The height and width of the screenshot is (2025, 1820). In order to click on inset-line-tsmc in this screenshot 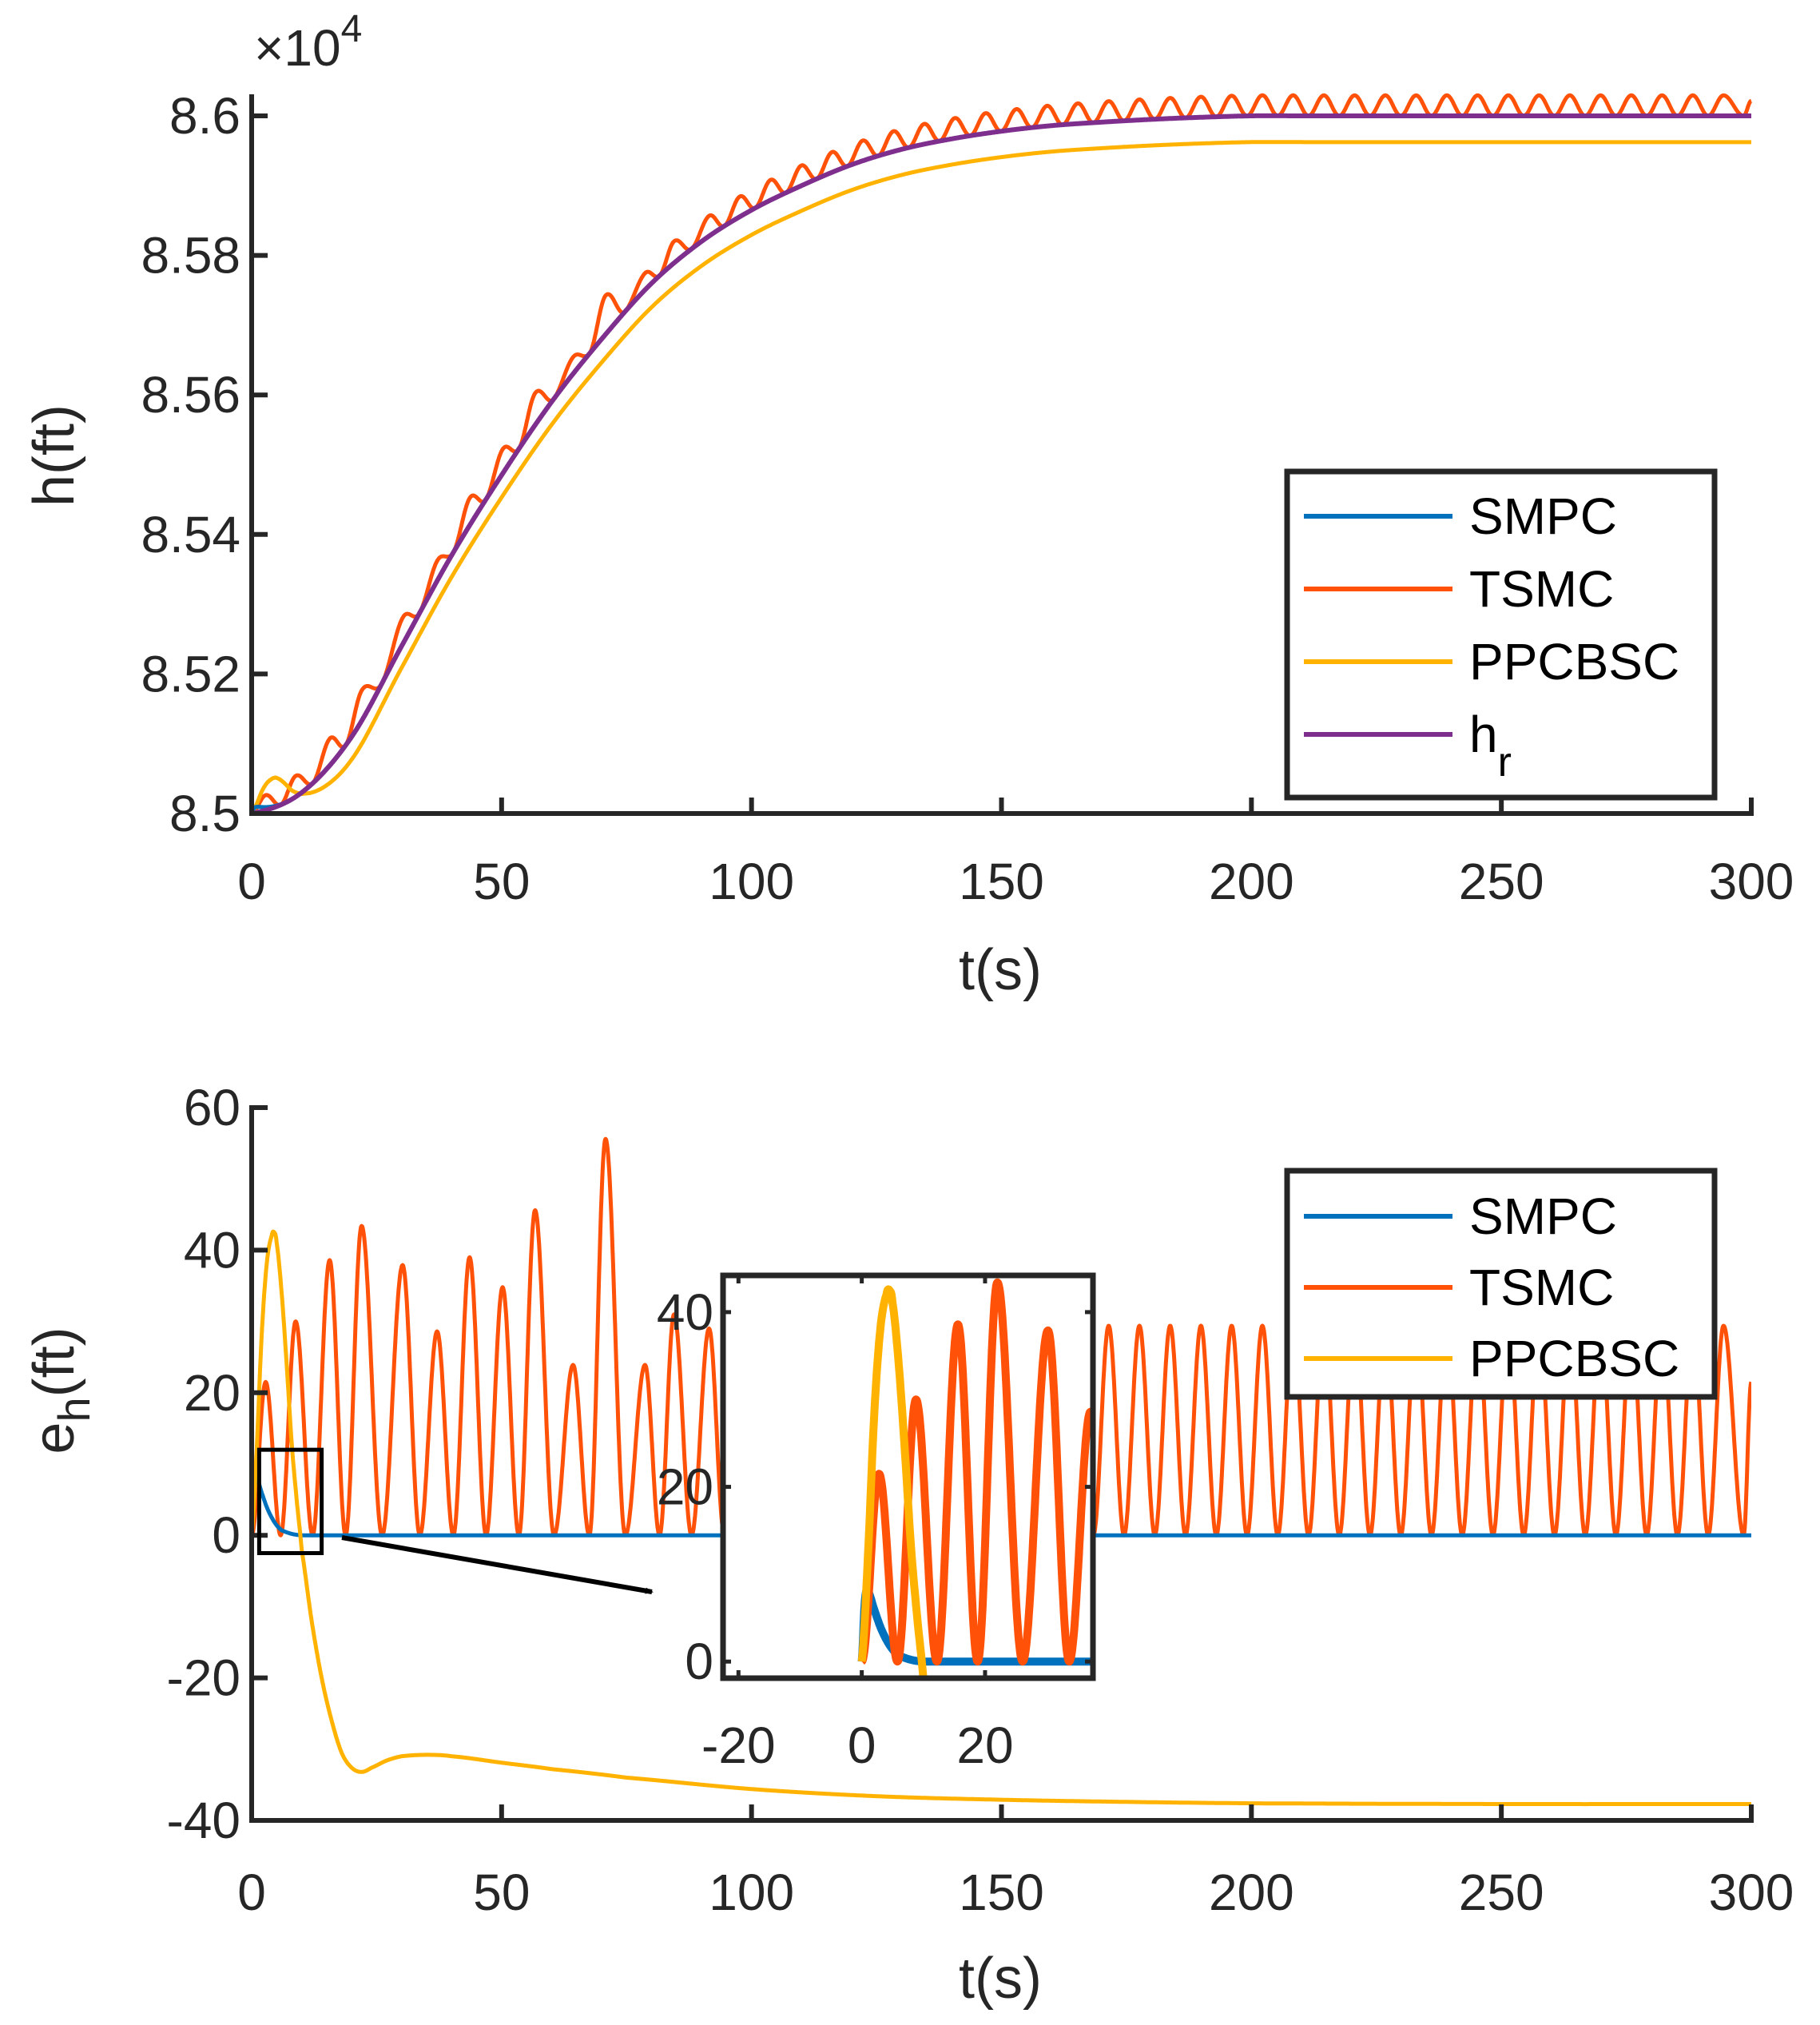, I will do `click(976, 1472)`.